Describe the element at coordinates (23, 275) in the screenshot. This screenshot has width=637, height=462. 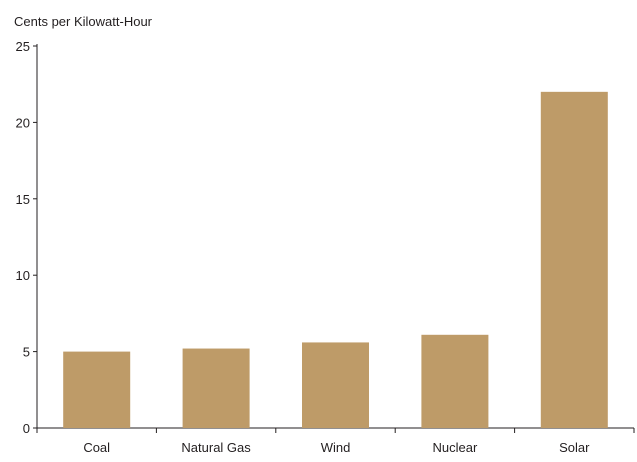
I see `y-tick-label: 10` at that location.